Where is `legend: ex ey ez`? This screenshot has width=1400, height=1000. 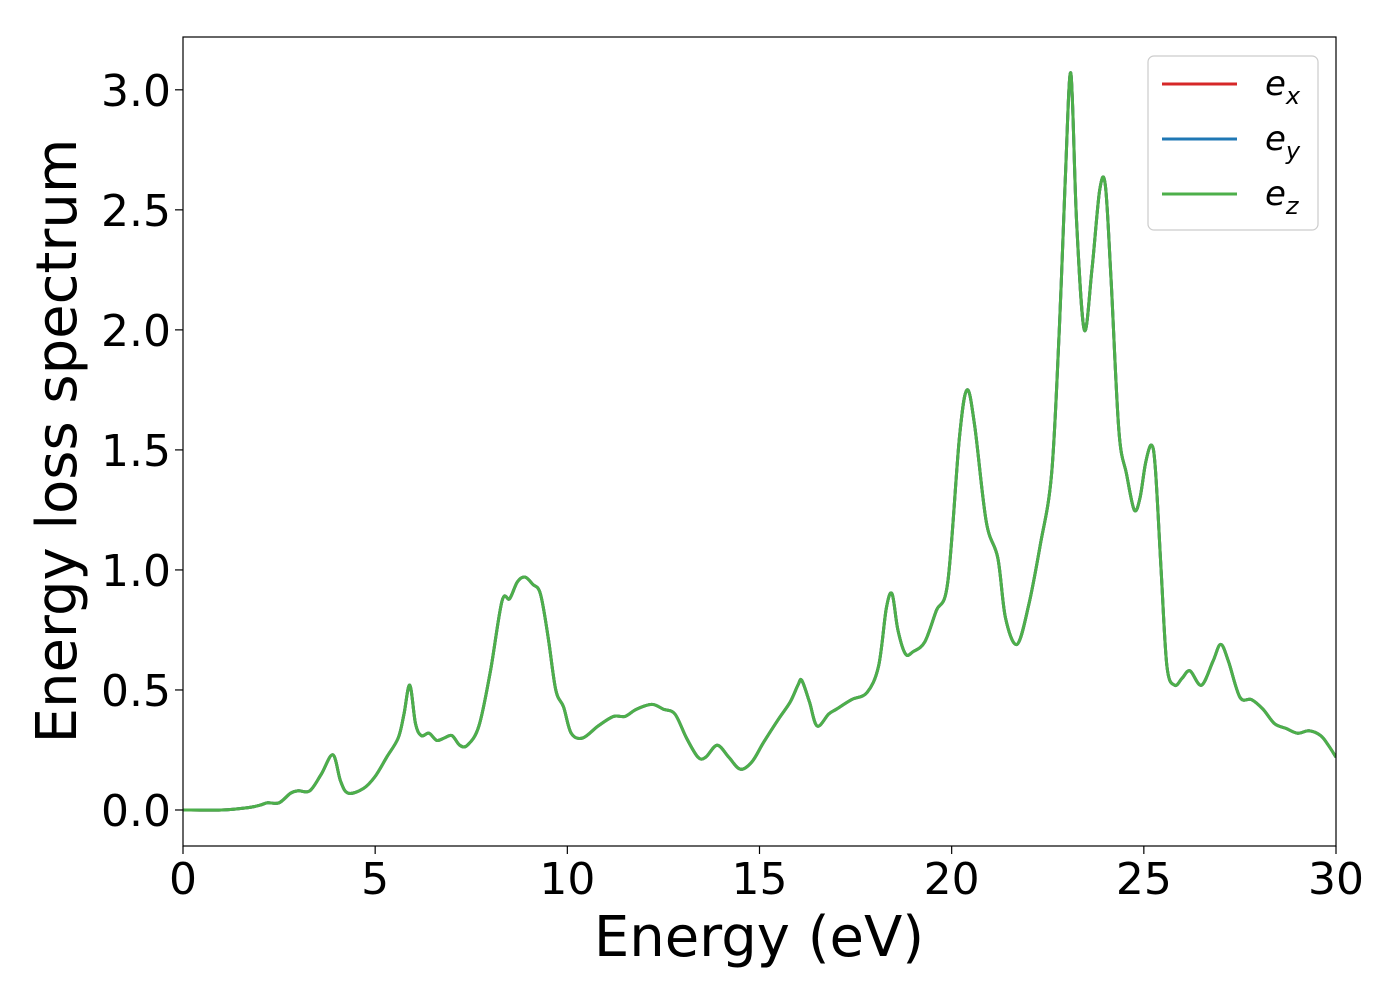 legend: ex ey ez is located at coordinates (1233, 143).